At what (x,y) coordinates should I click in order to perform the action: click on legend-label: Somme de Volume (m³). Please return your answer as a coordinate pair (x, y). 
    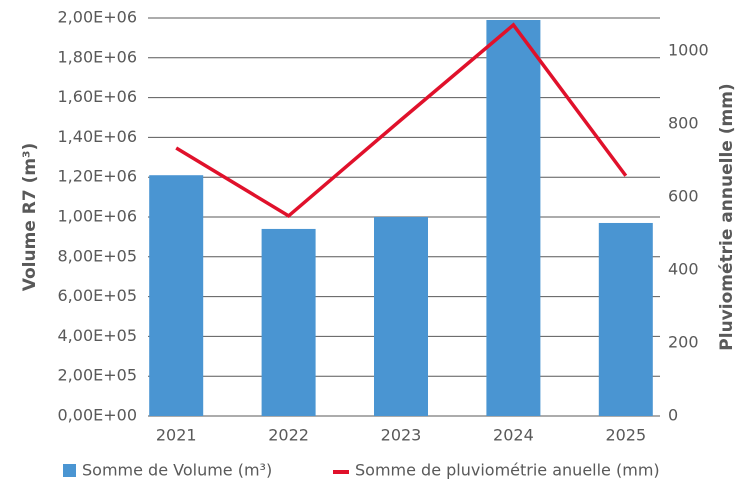
    Looking at the image, I should click on (177, 470).